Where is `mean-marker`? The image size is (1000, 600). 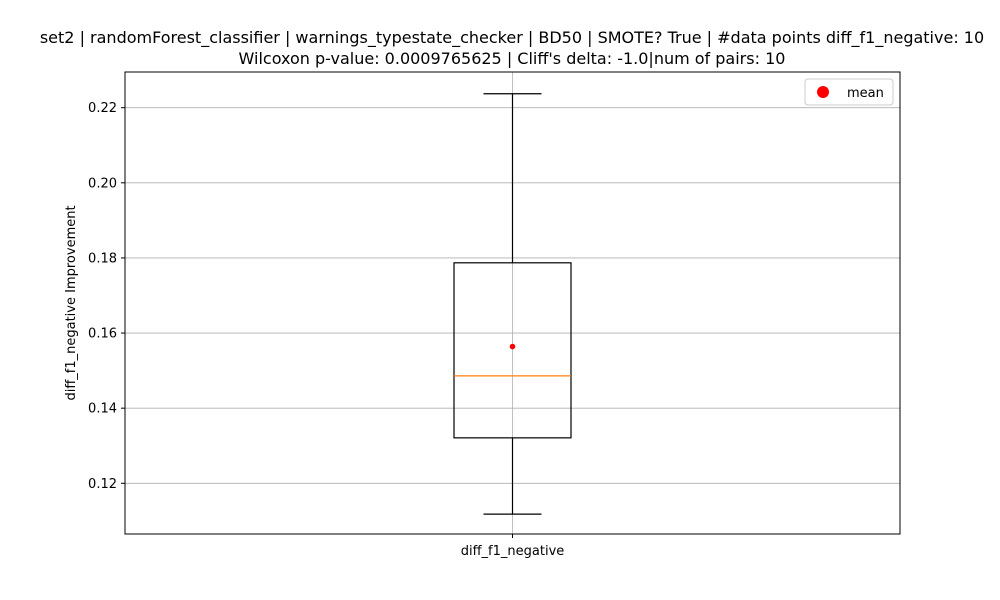 mean-marker is located at coordinates (512, 346).